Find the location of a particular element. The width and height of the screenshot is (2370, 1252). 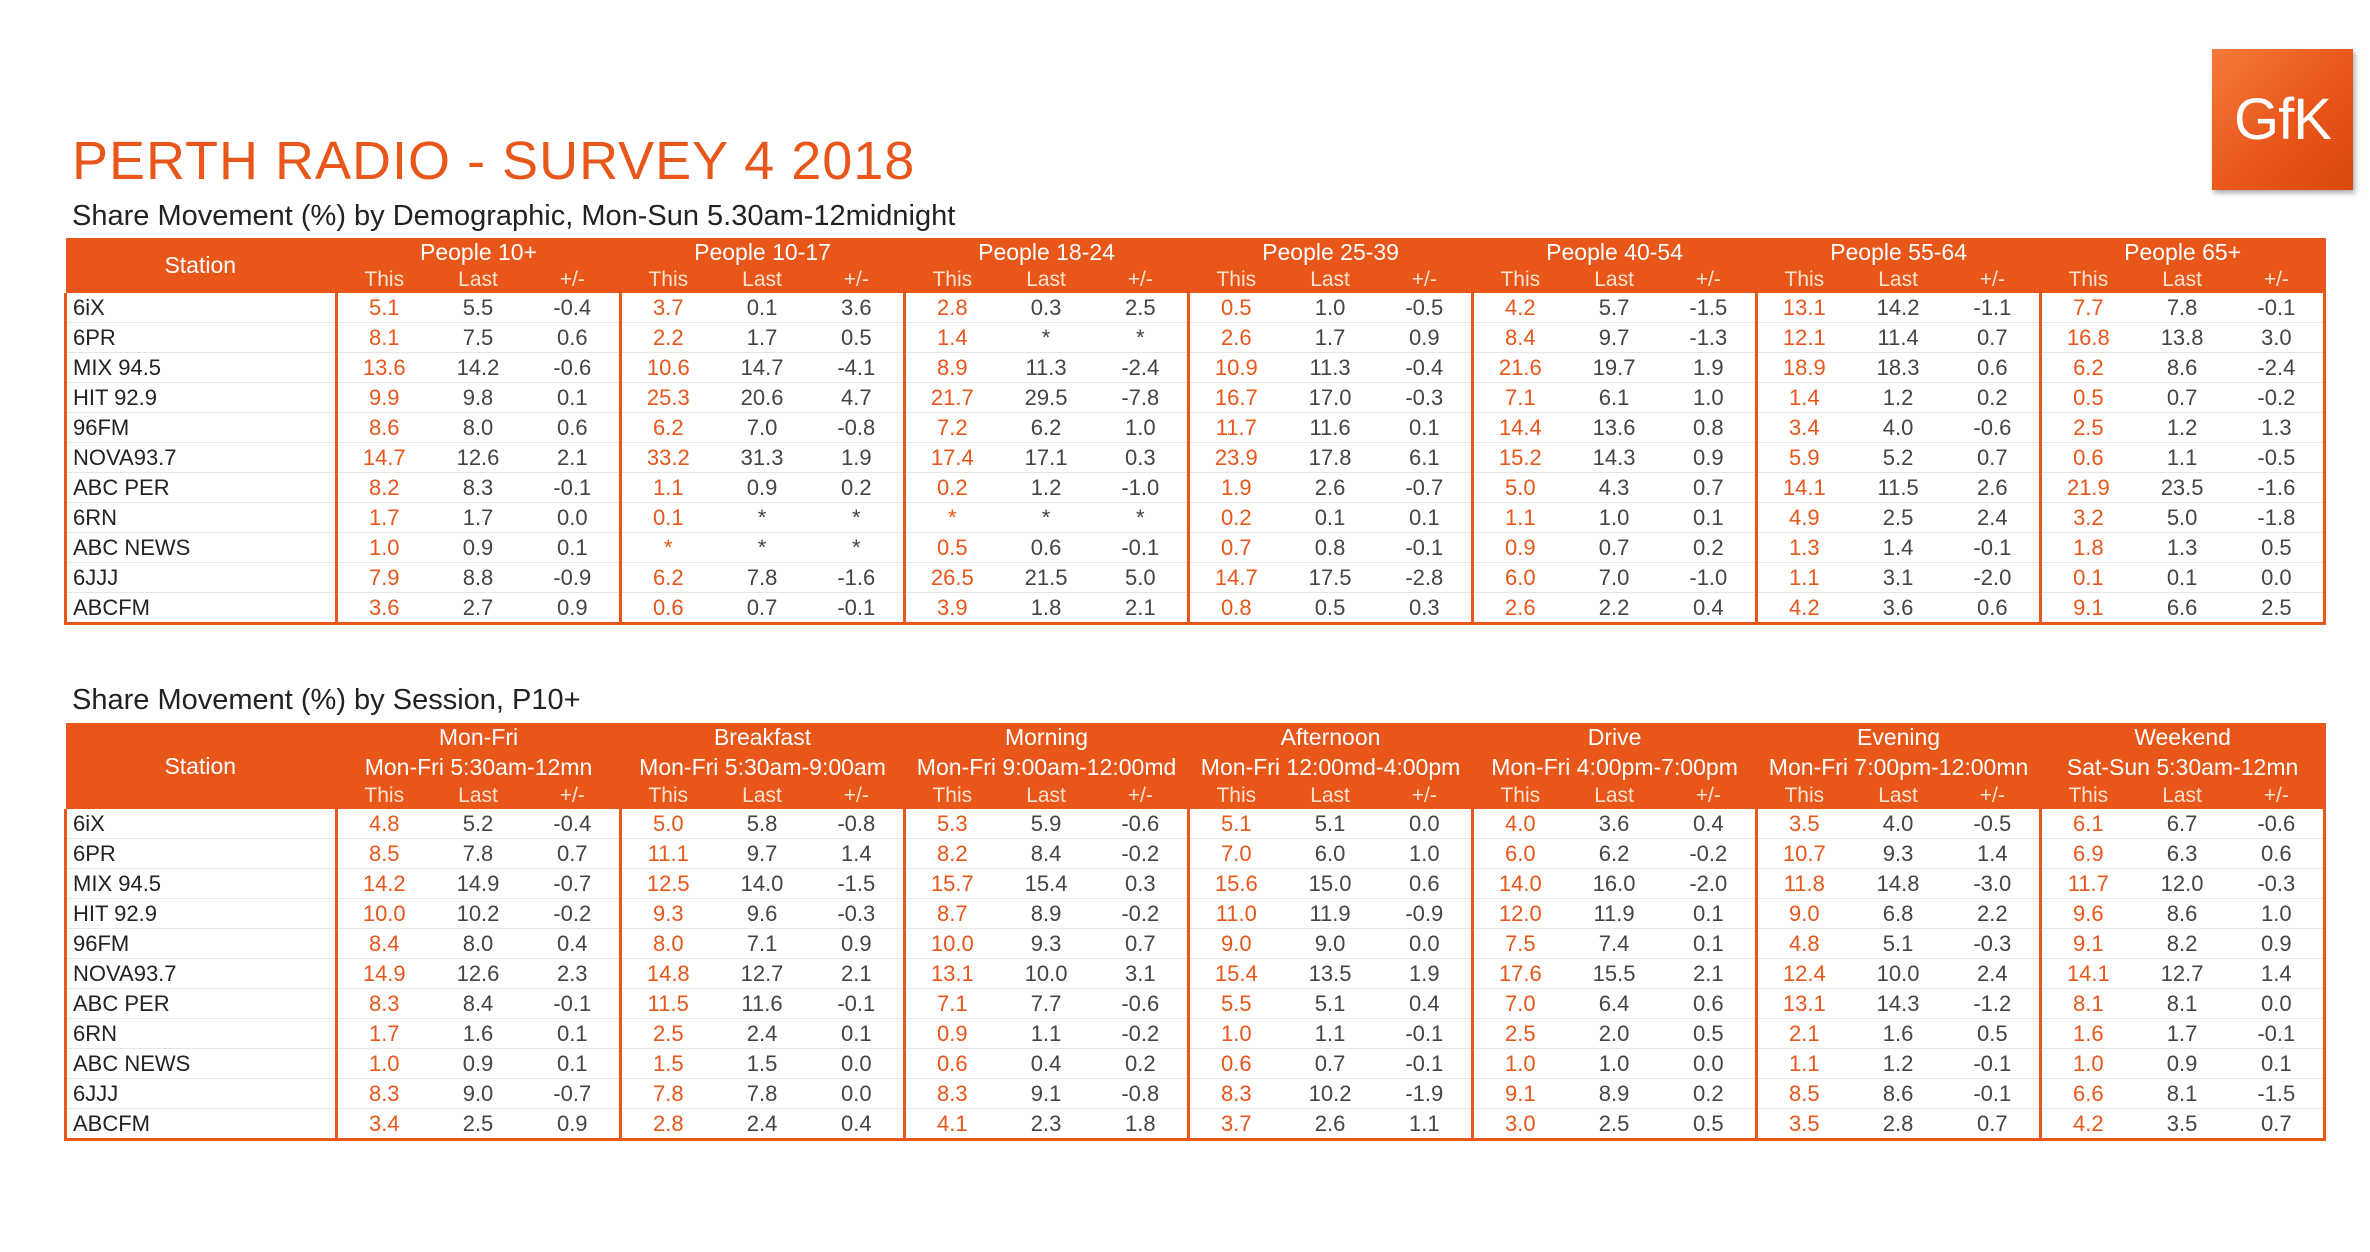

change-value: * is located at coordinates (857, 547).